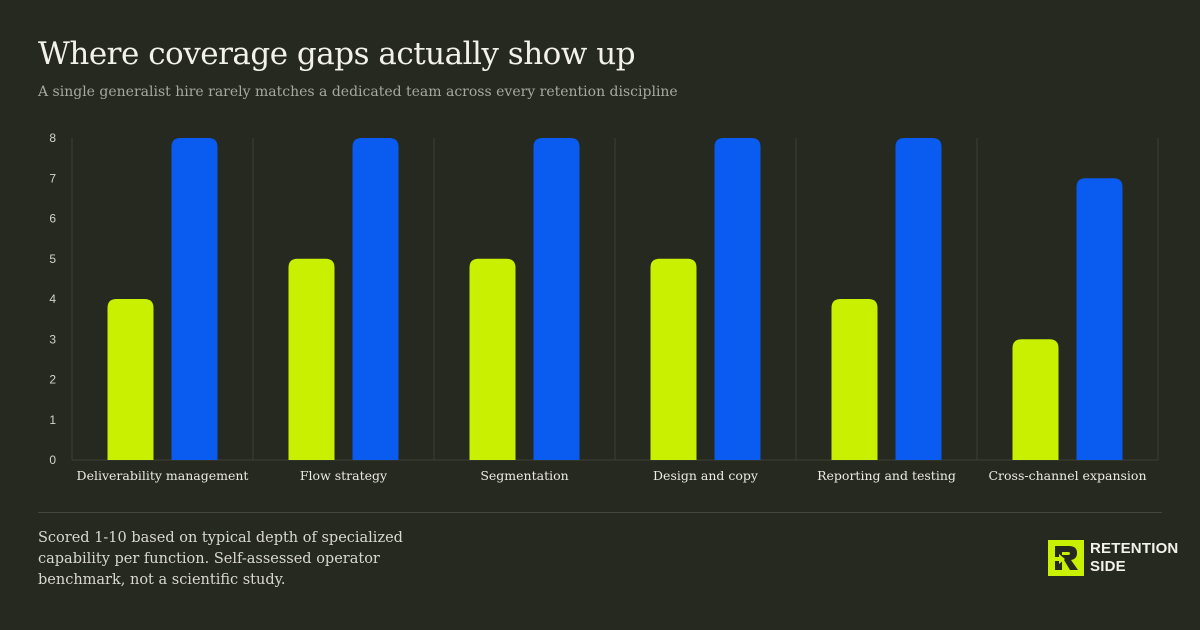 This screenshot has width=1200, height=630. What do you see at coordinates (1134, 548) in the screenshot?
I see `brand-line-1: RETENTION` at bounding box center [1134, 548].